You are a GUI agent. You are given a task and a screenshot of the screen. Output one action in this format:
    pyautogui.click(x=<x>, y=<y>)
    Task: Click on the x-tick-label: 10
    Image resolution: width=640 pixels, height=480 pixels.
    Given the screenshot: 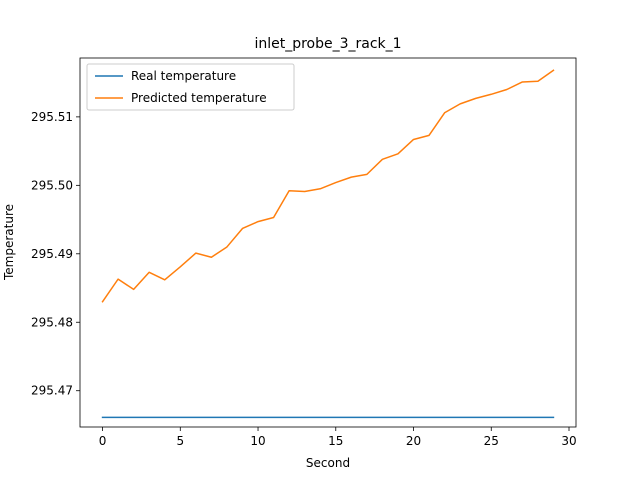 What is the action you would take?
    pyautogui.click(x=257, y=441)
    